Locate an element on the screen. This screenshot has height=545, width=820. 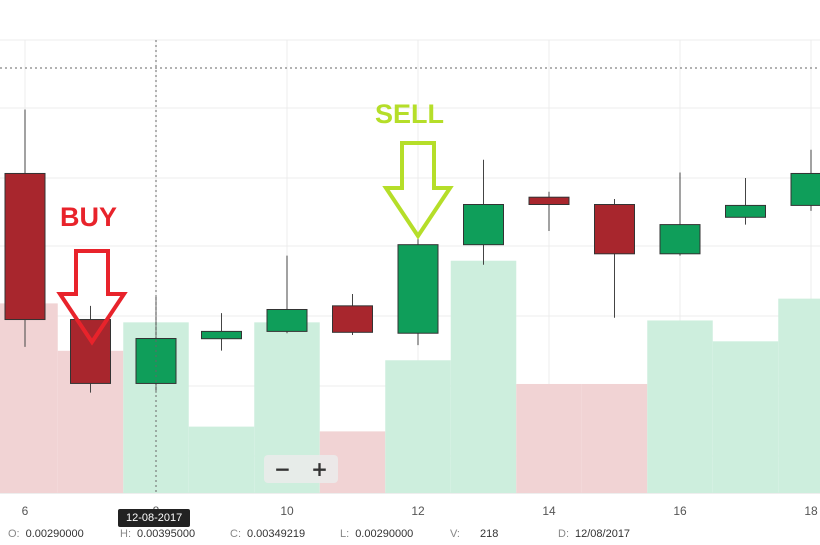
x-axis-ticks: 681012141618 is located at coordinates (420, 511).